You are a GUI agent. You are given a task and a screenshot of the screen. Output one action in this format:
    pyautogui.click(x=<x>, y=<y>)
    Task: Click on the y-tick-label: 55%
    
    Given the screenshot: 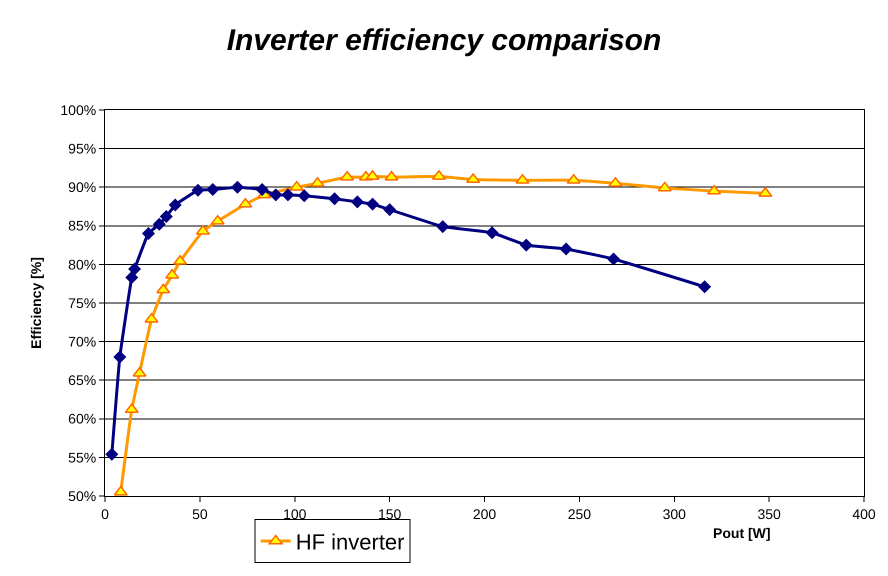 What is the action you would take?
    pyautogui.click(x=82, y=457)
    